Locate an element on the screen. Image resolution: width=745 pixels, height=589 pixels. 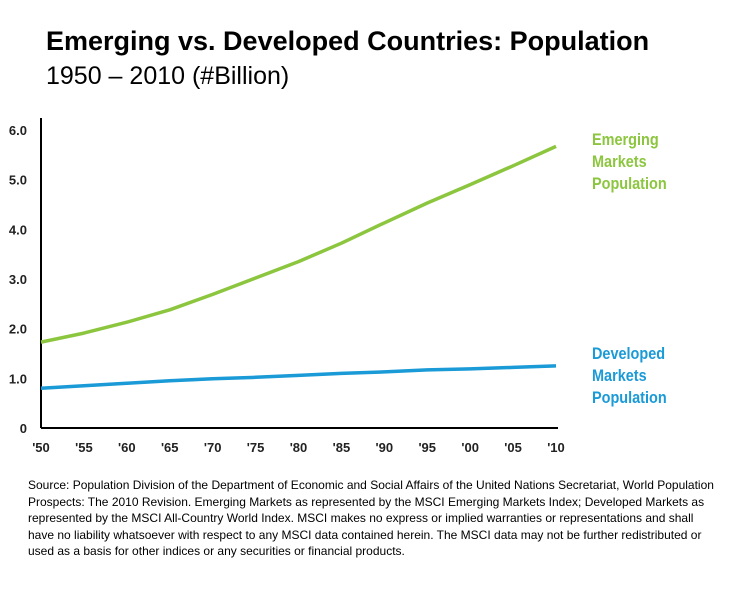
legend-developed: Developed Markets Population is located at coordinates (629, 376).